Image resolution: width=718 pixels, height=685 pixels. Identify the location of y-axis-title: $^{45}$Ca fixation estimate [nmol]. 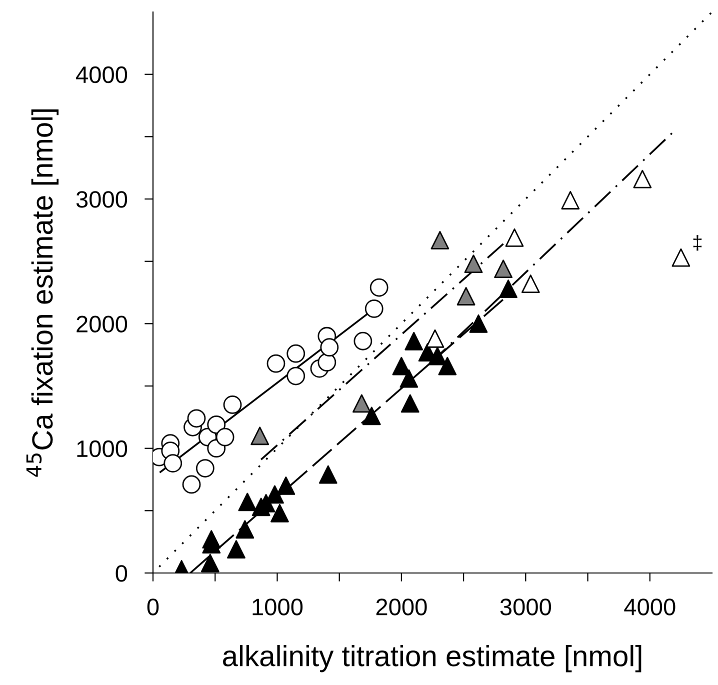
(42, 293).